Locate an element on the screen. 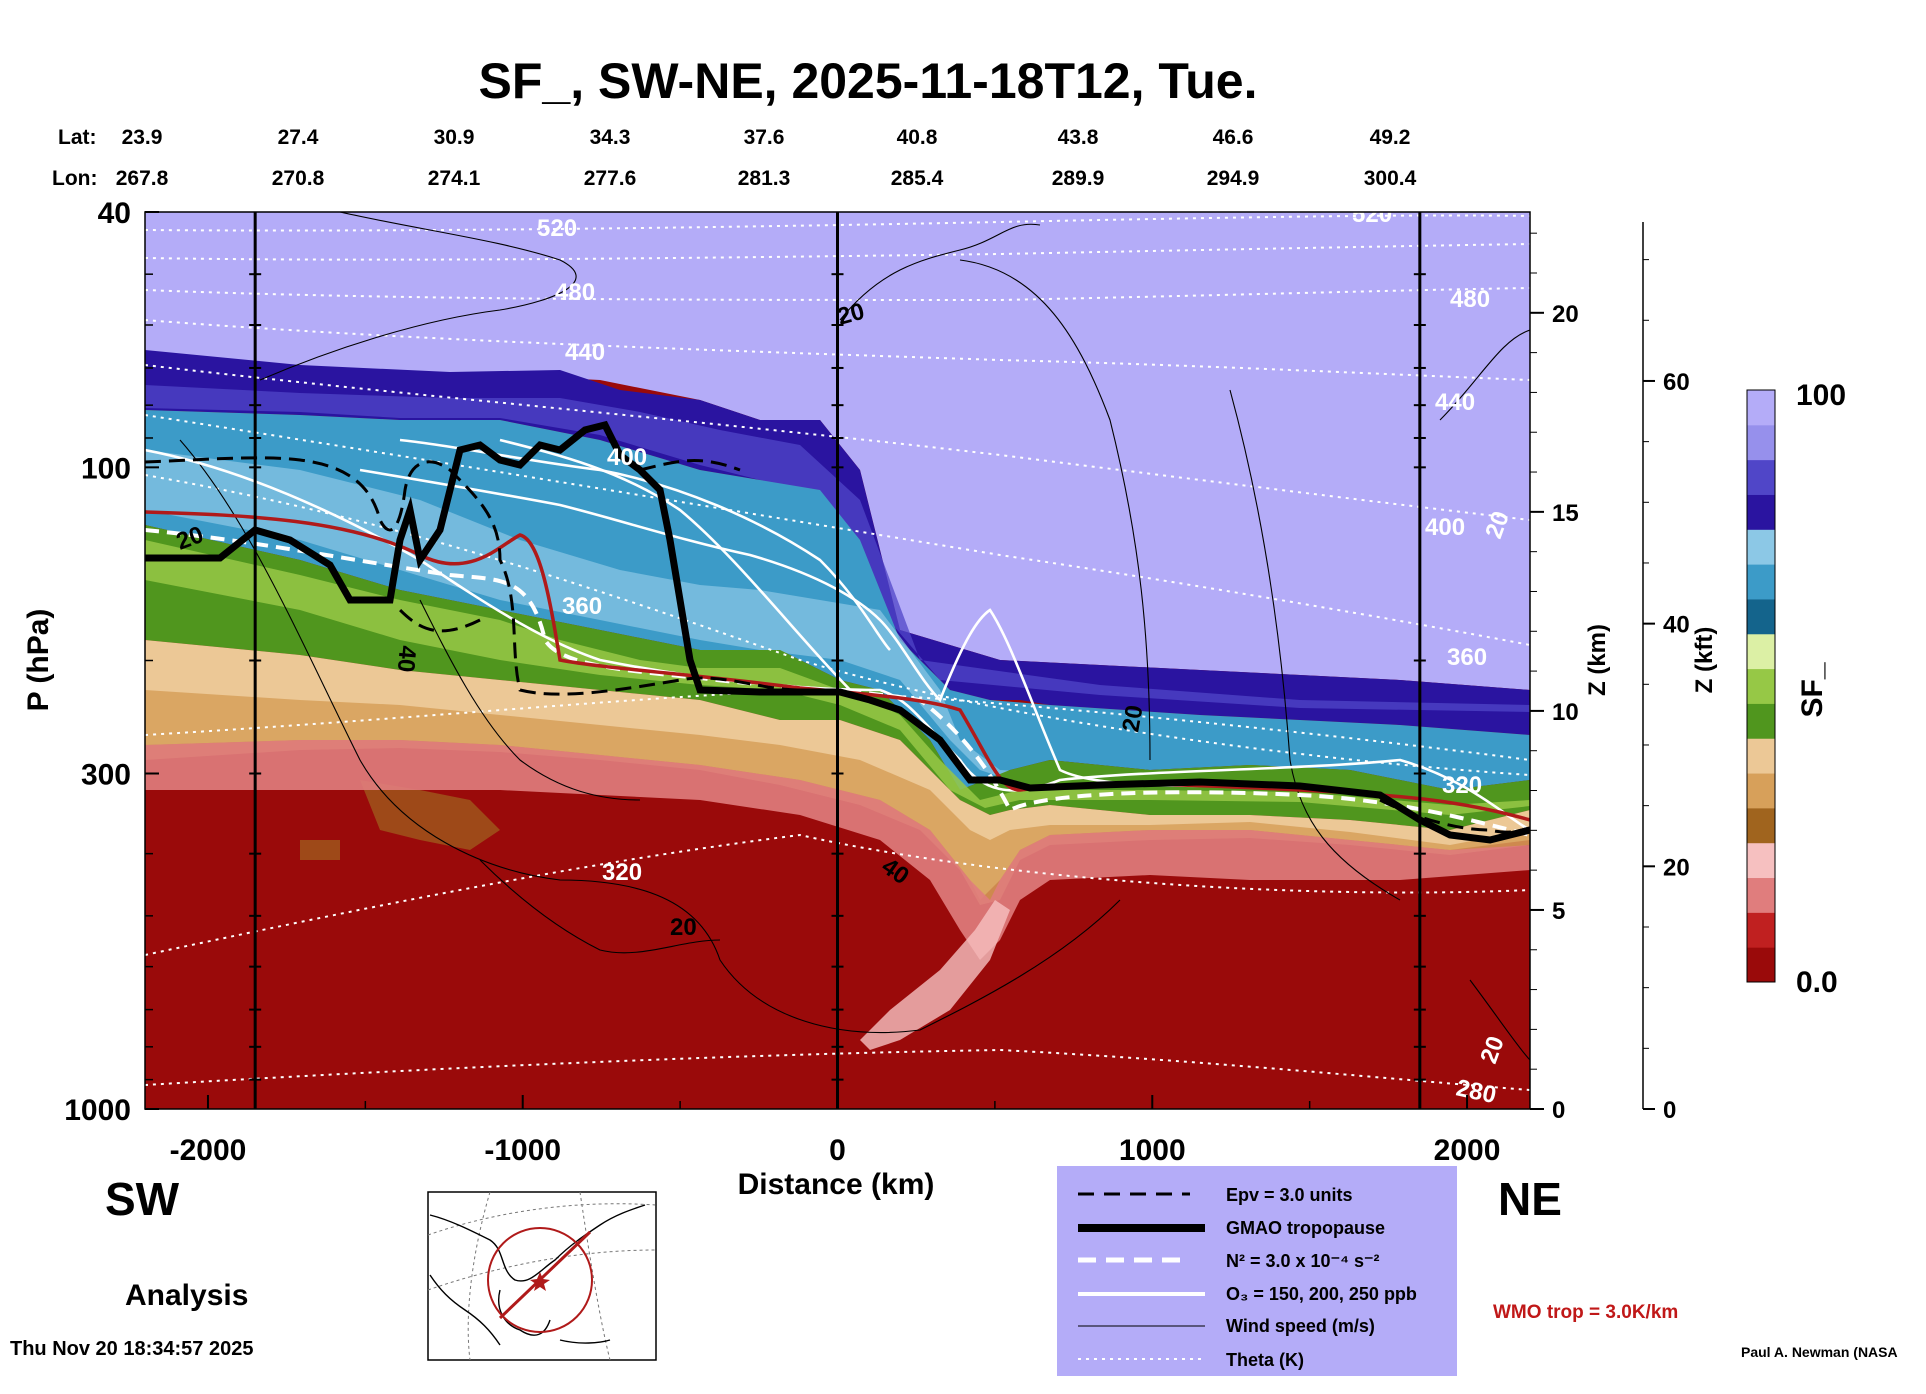 This screenshot has width=1926, height=1394. lat-label: Lat: is located at coordinates (77, 137).